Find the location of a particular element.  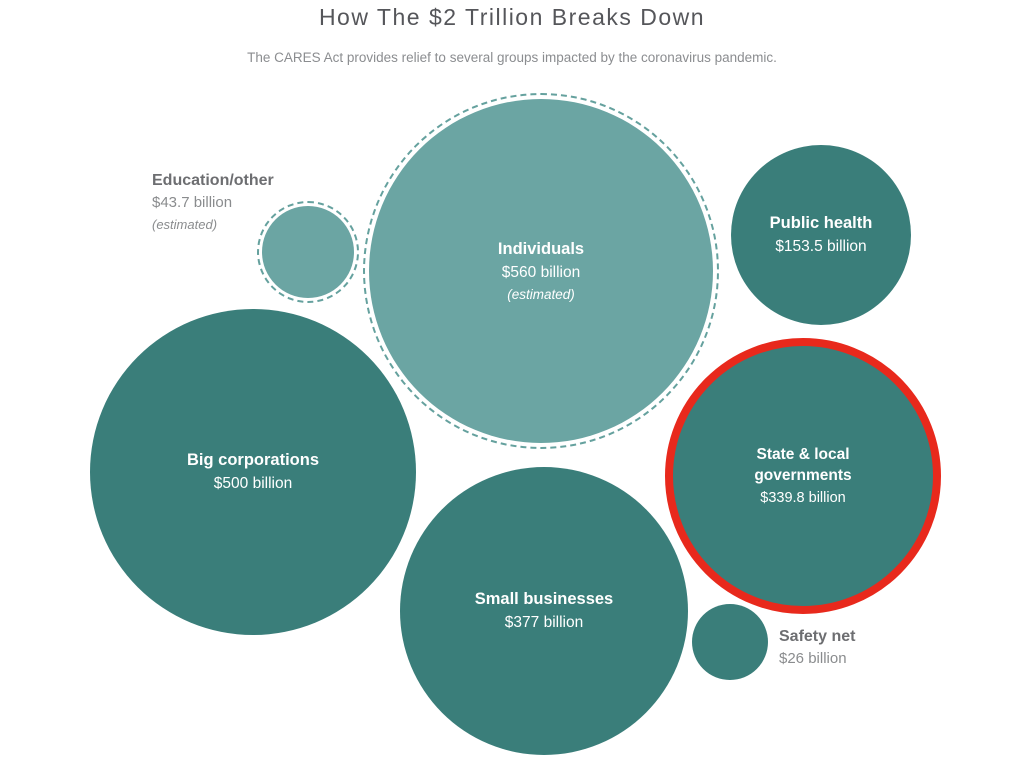

bubble-education-other is located at coordinates (308, 252).